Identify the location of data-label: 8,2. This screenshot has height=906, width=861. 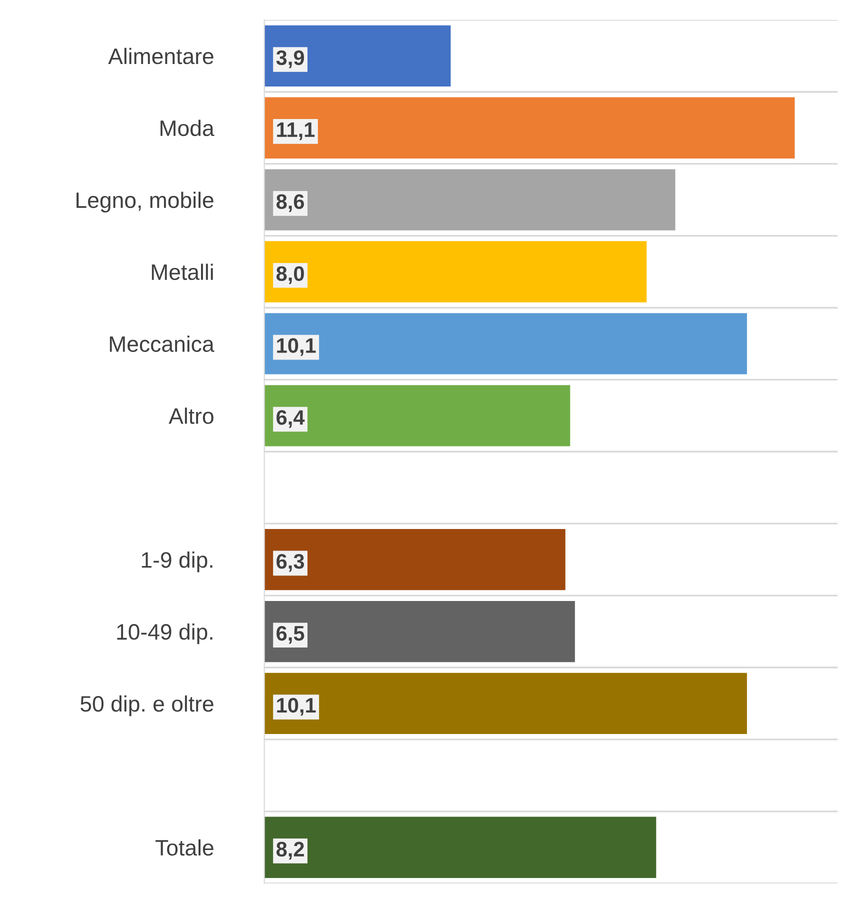
(290, 851).